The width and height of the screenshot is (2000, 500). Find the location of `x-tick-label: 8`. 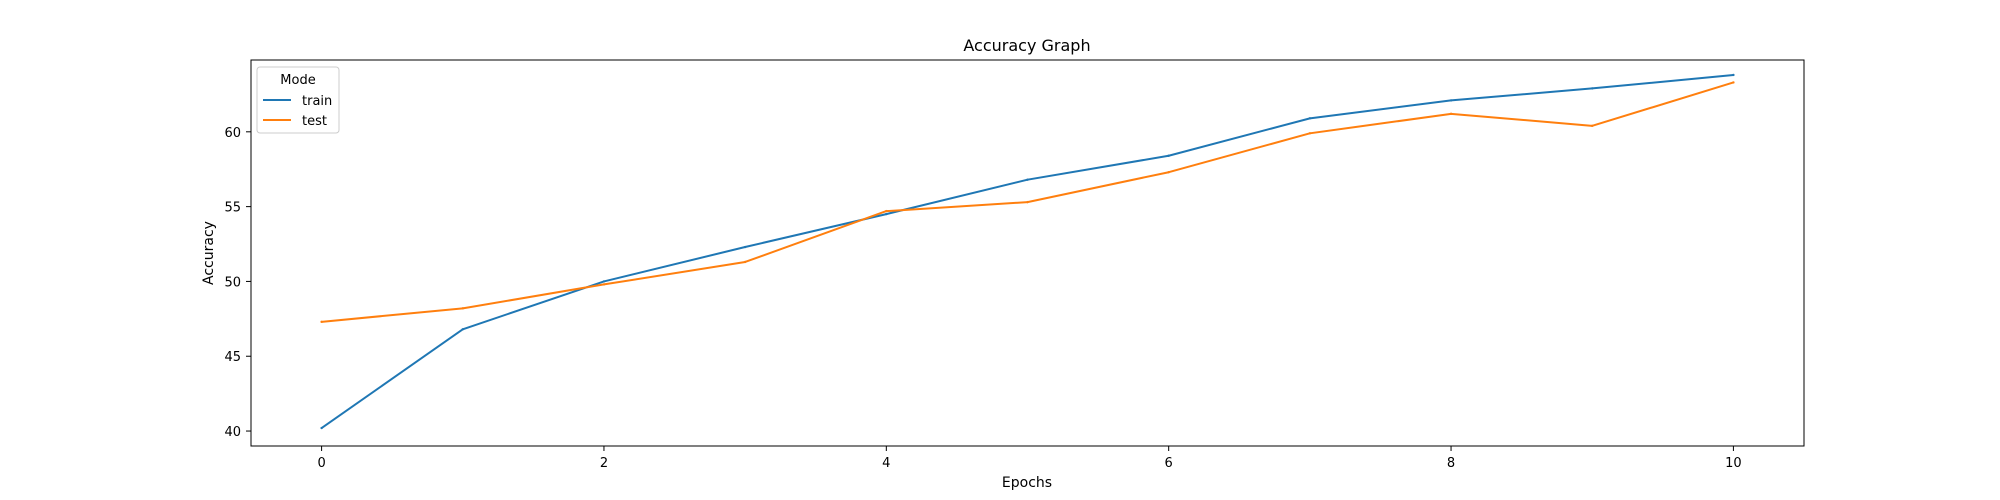

x-tick-label: 8 is located at coordinates (1451, 463).